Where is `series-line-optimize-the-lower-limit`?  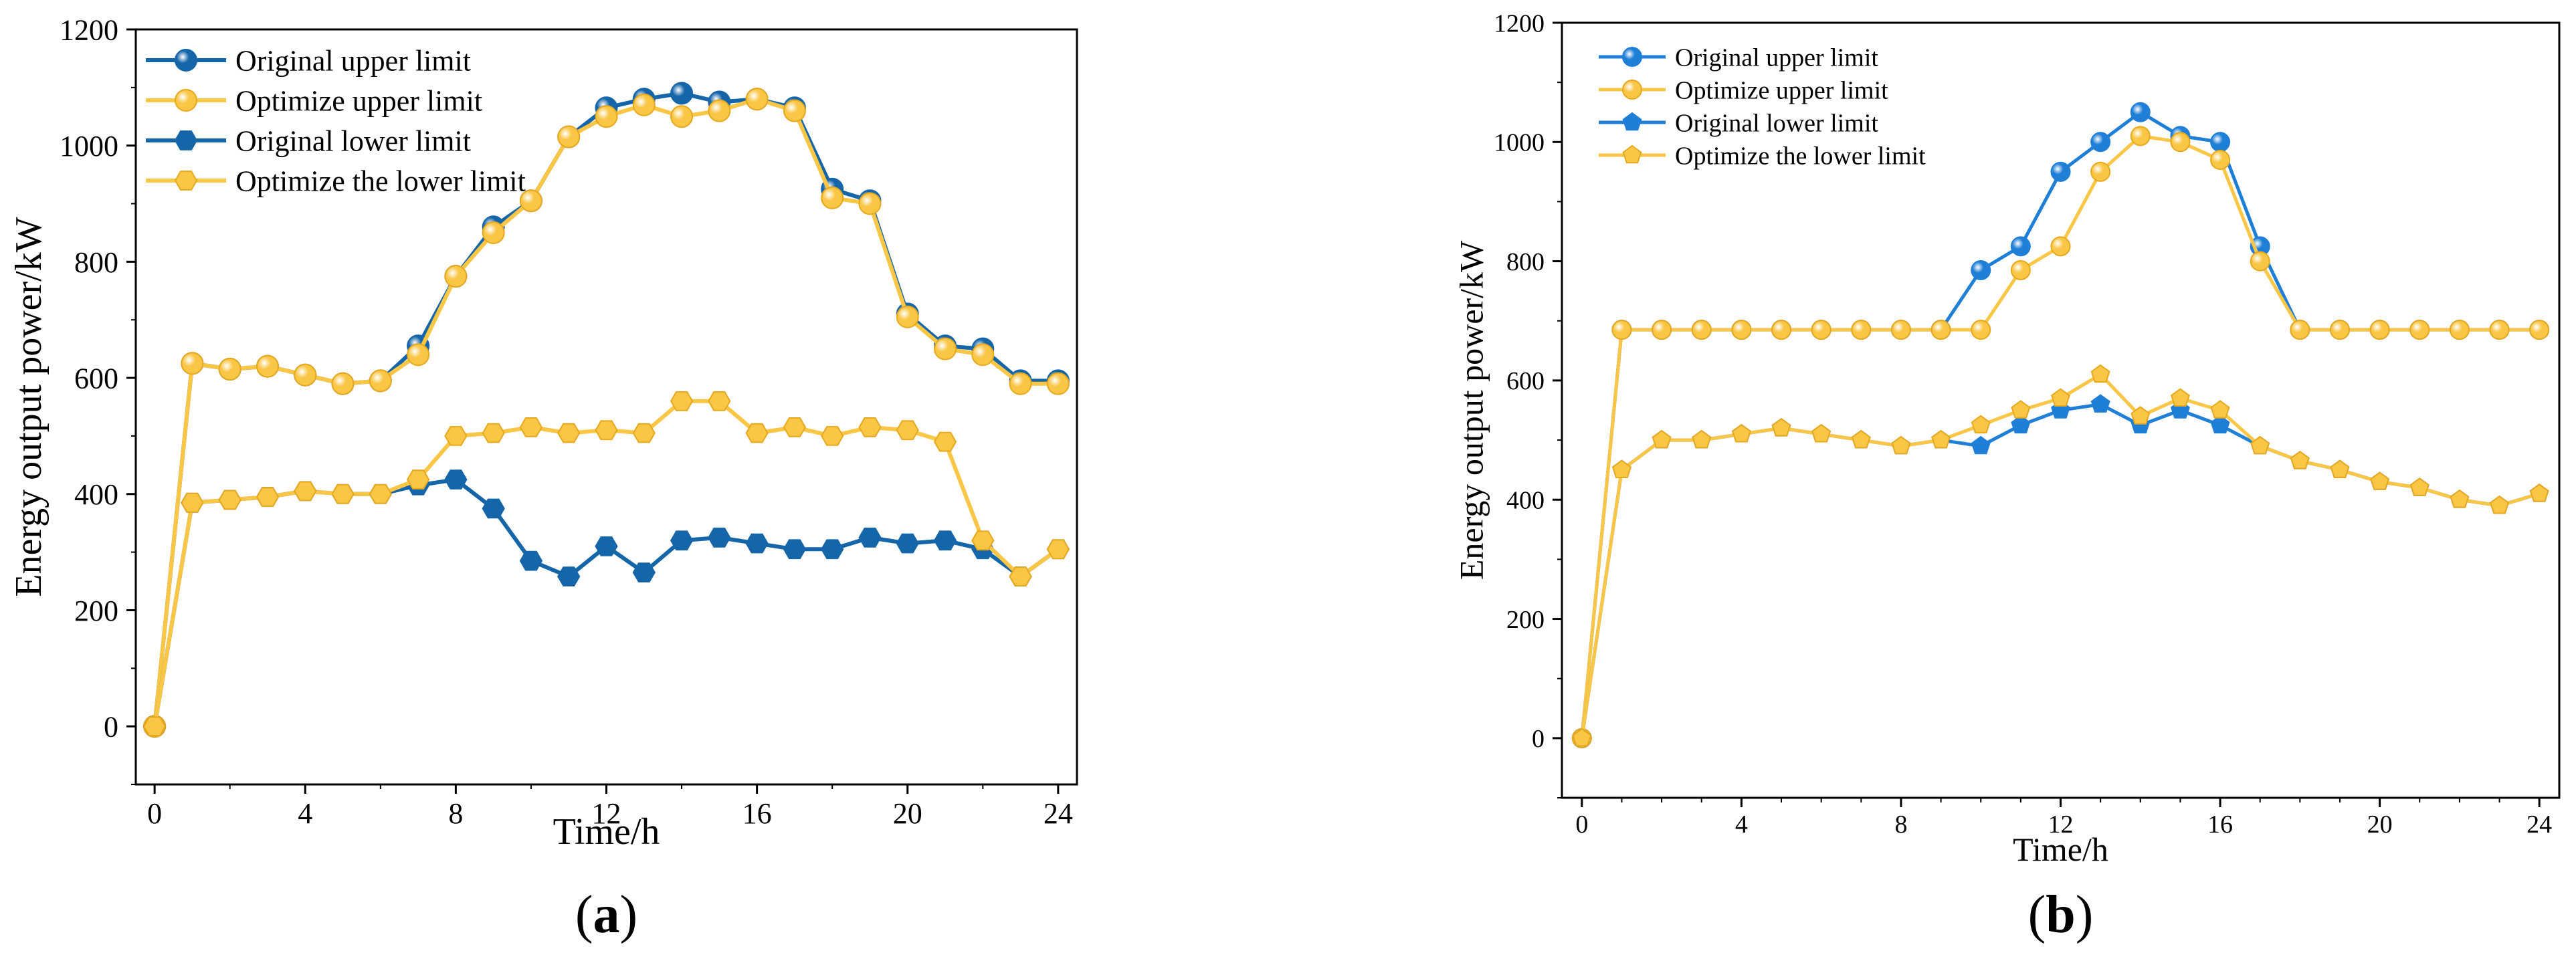 series-line-optimize-the-lower-limit is located at coordinates (606, 563).